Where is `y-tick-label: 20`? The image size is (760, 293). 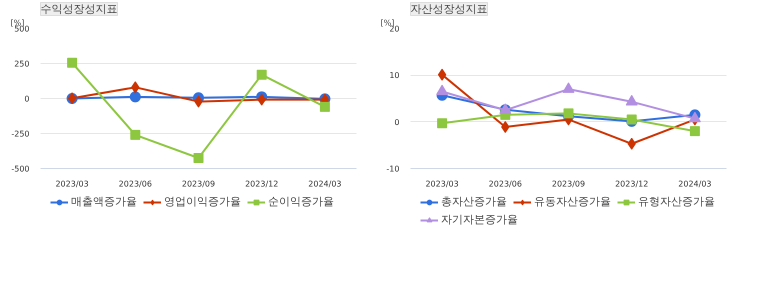 y-tick-label: 20 is located at coordinates (394, 29).